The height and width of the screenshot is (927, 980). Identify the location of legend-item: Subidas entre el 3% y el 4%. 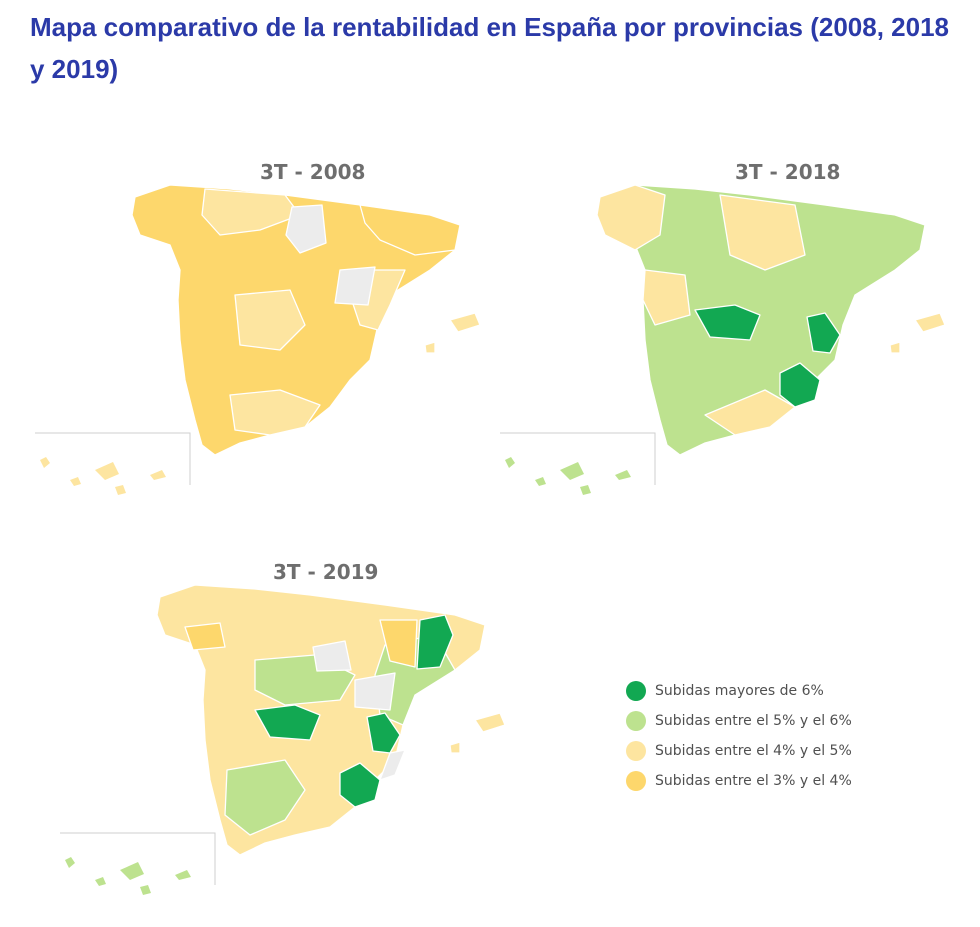
(739, 781).